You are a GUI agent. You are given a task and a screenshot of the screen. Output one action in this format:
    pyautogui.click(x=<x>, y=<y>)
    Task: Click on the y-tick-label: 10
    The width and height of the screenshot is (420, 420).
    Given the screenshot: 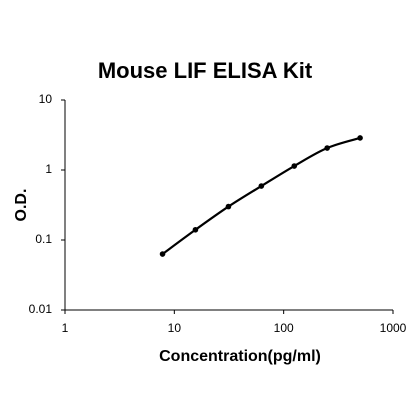 What is the action you would take?
    pyautogui.click(x=46, y=99)
    